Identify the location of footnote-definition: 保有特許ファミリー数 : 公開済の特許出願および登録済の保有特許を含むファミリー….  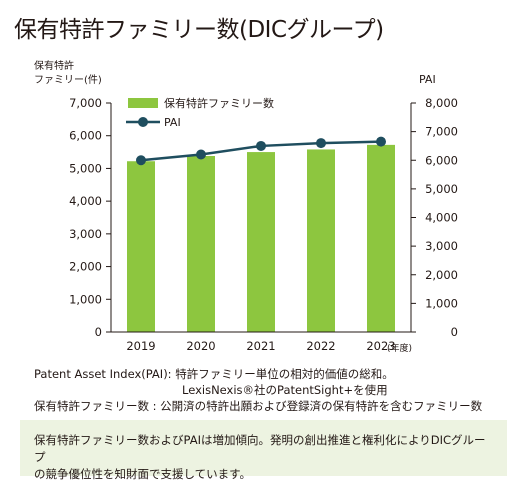
(258, 406).